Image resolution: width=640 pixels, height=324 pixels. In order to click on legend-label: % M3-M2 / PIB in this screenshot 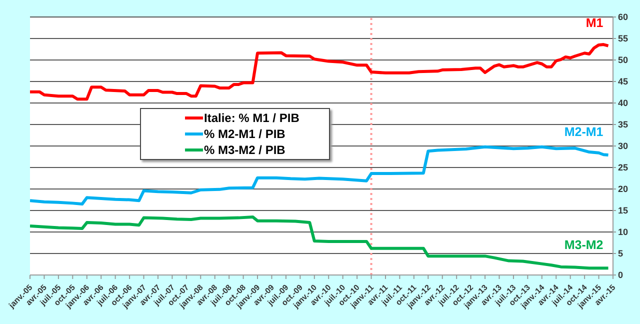, I will do `click(245, 150)`.